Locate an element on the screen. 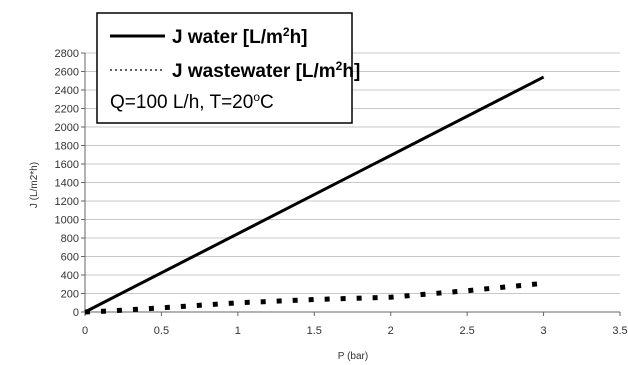 The width and height of the screenshot is (628, 365). y-tick-label: 2200 is located at coordinates (67, 110).